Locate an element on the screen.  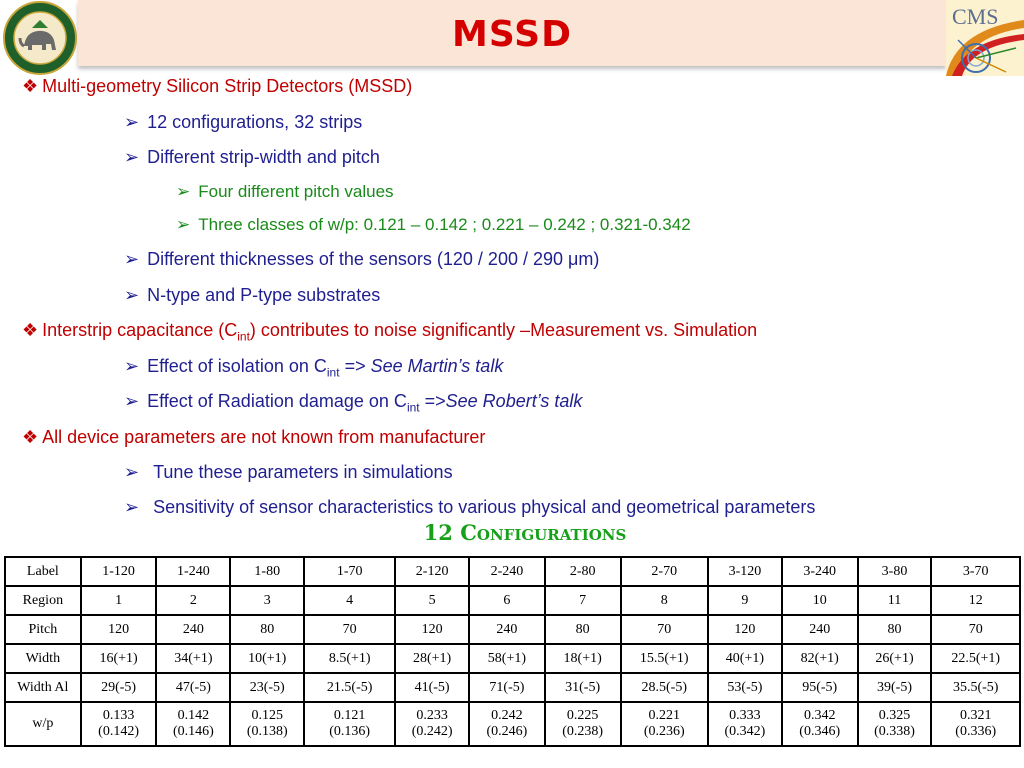
table-row-region: Region 1 2 3 4 5 6 7 8 9 10 11 12 is located at coordinates (512, 600).